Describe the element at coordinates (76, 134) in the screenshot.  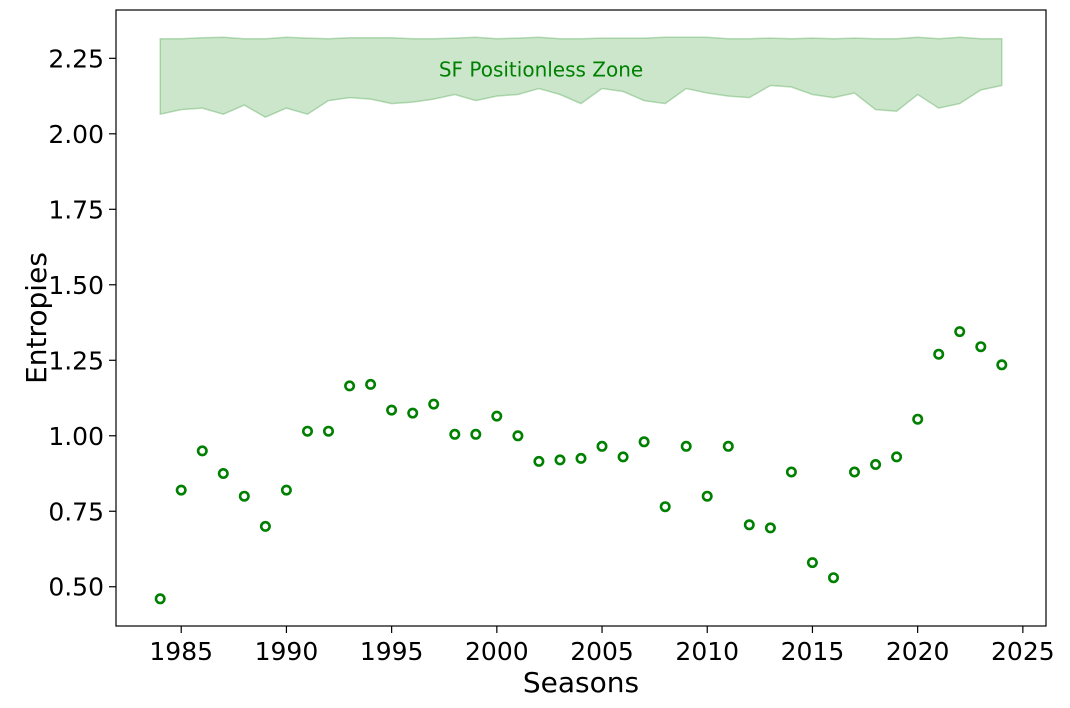
I see `y-tick-label: 2.00` at that location.